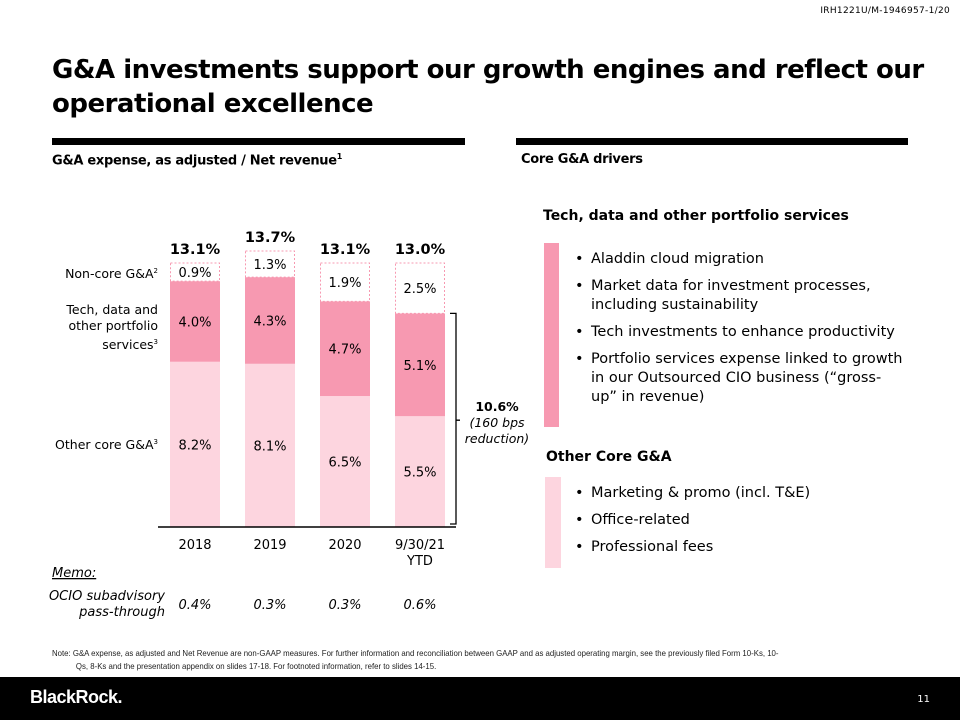 Image resolution: width=960 pixels, height=720 pixels. I want to click on footer-bar: BlackRock. 11, so click(480, 698).